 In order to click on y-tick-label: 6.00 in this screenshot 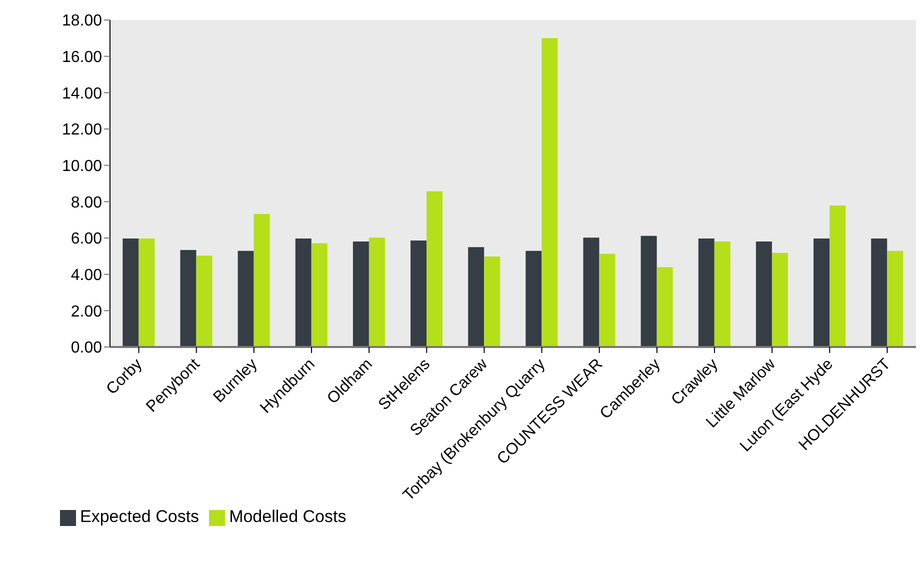, I will do `click(86, 239)`.